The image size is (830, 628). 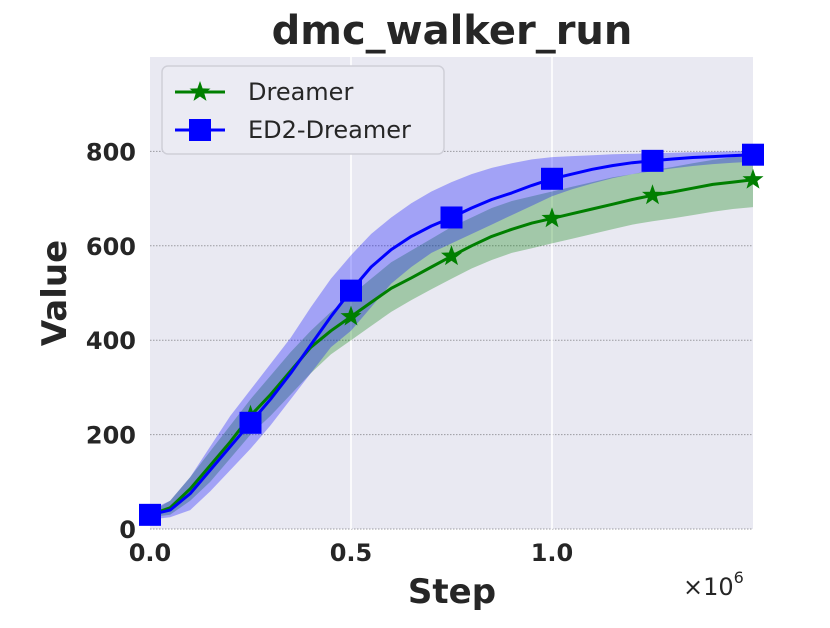 I want to click on x-tick-label: 1.0, so click(x=552, y=553).